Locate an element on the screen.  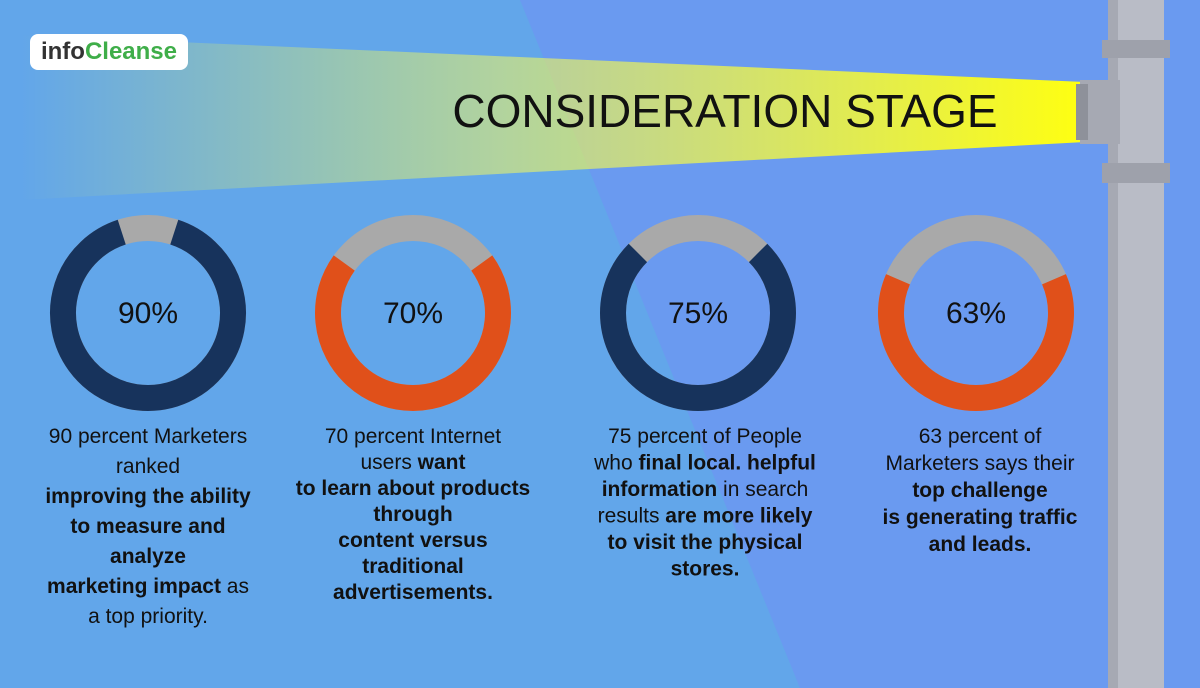
title: CONSIDERATION STAGE is located at coordinates (724, 111).